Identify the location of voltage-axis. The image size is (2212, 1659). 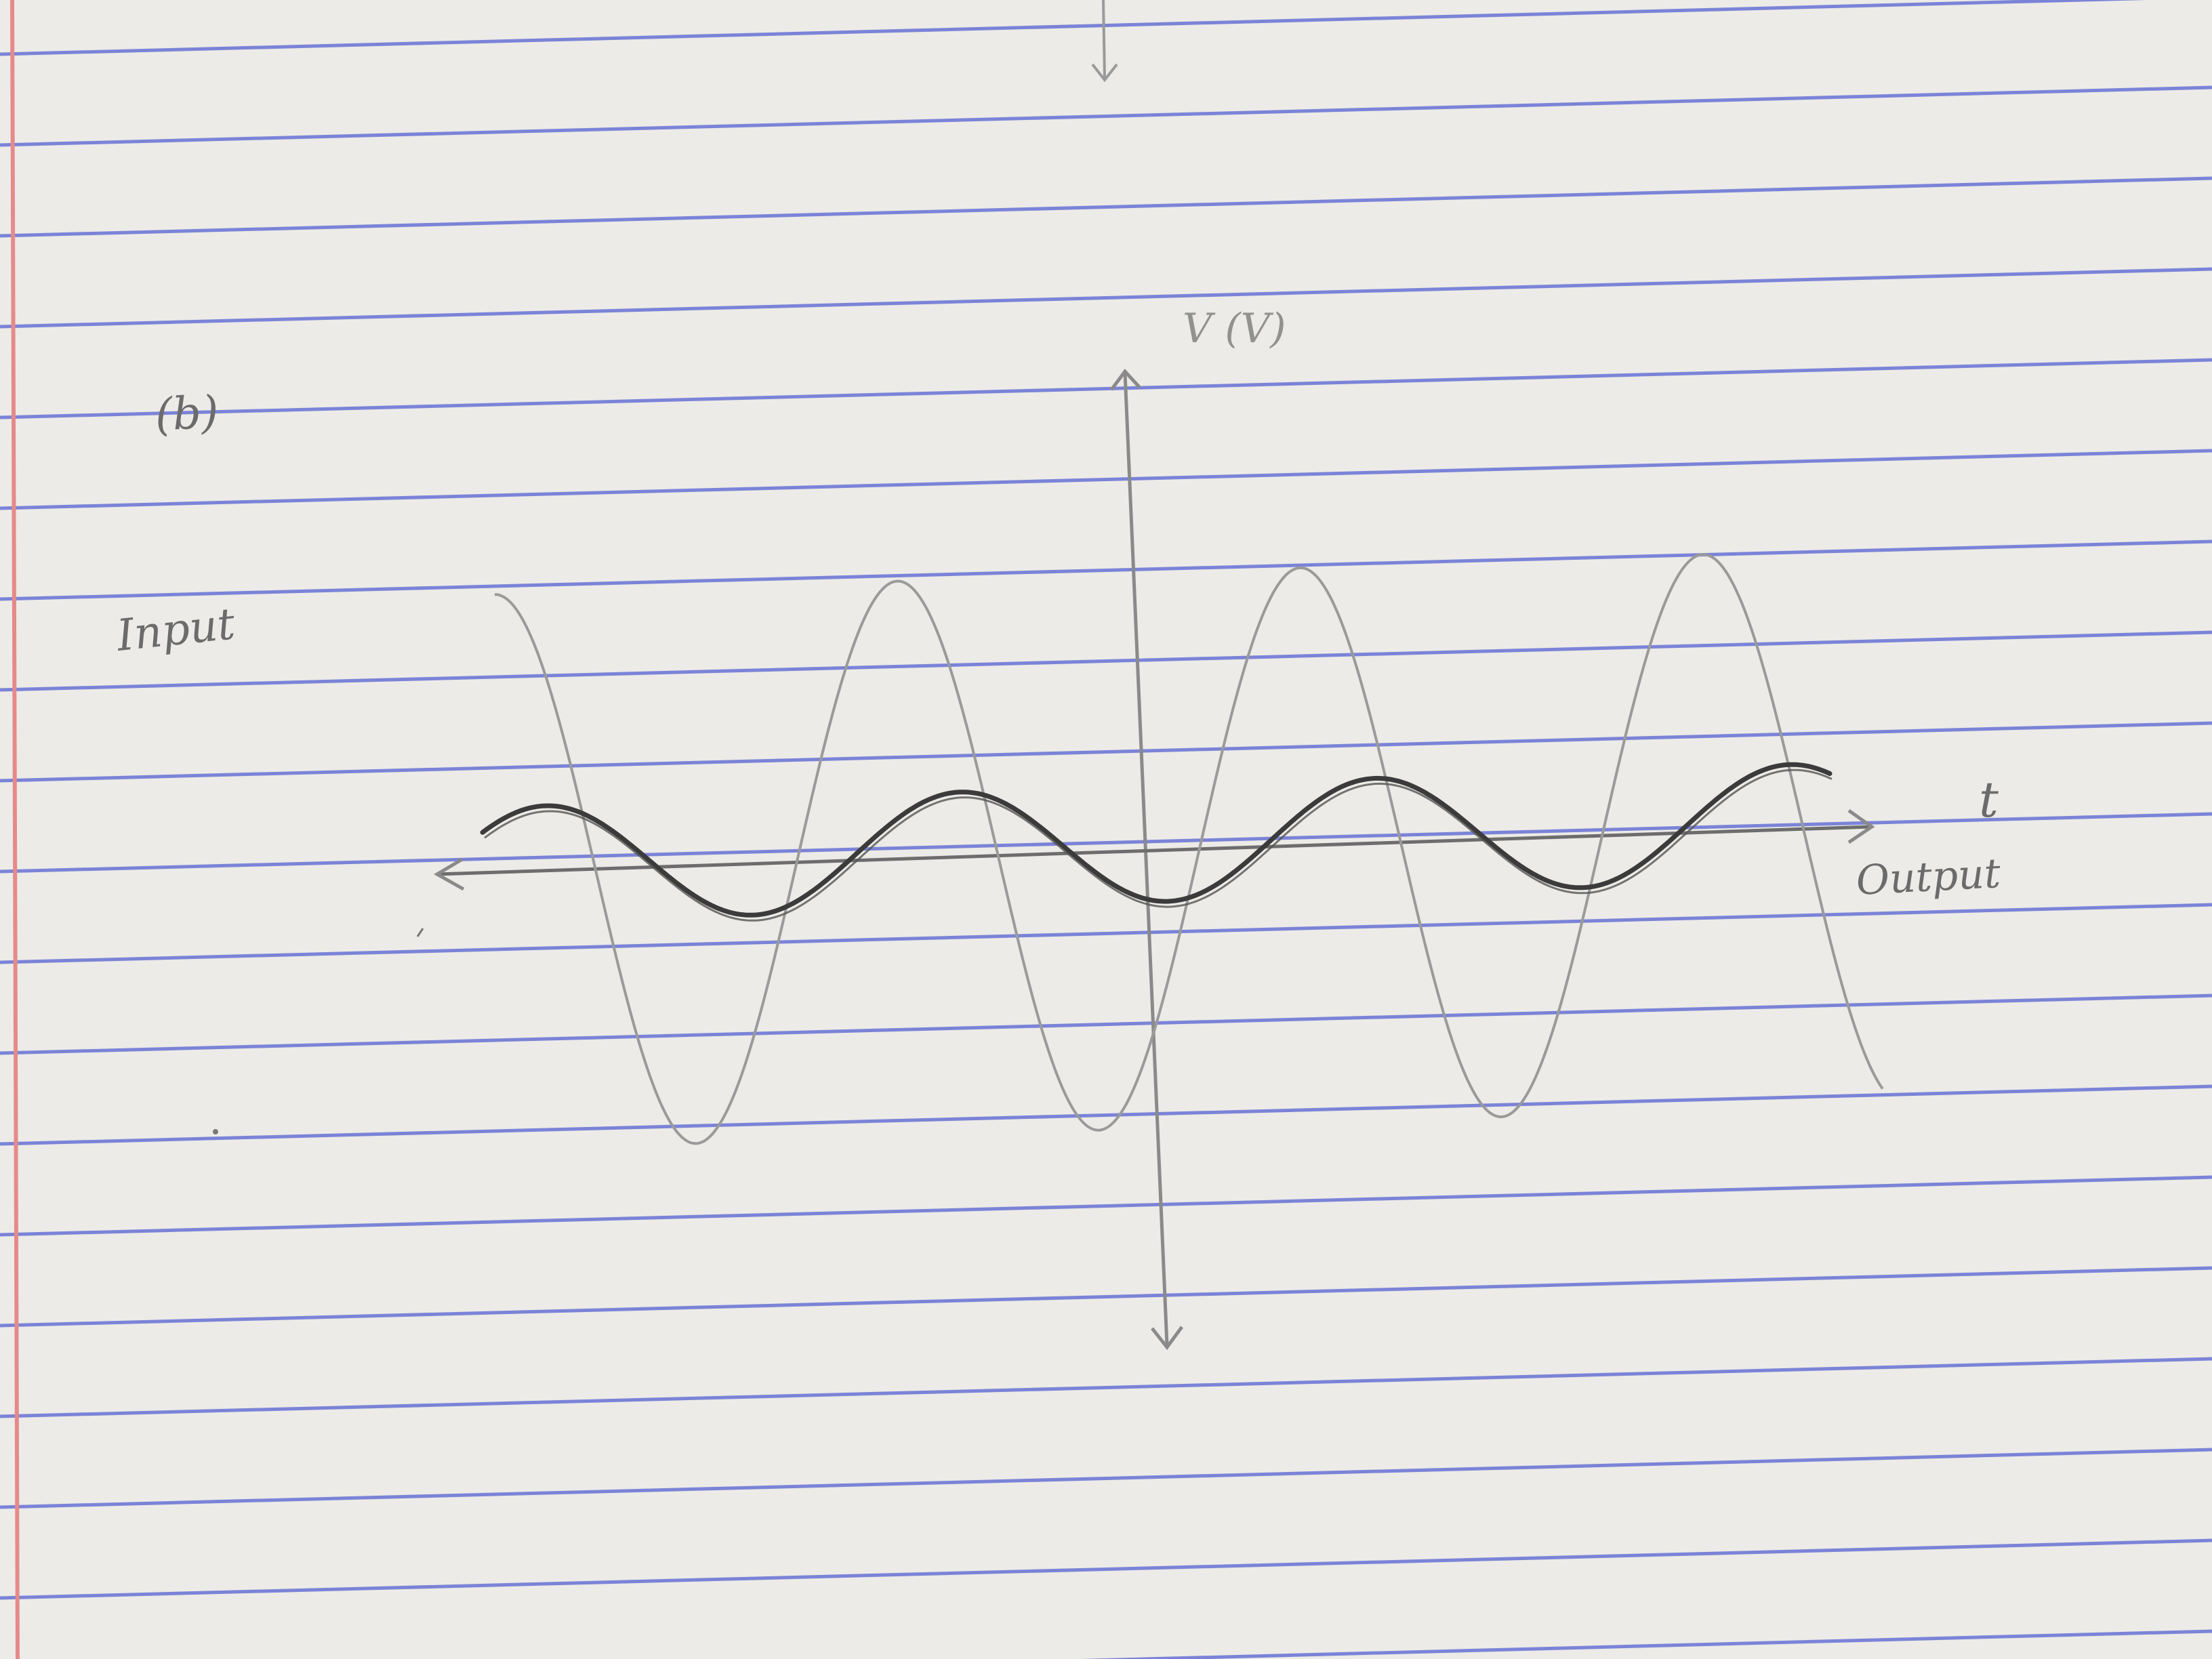
(1146, 859).